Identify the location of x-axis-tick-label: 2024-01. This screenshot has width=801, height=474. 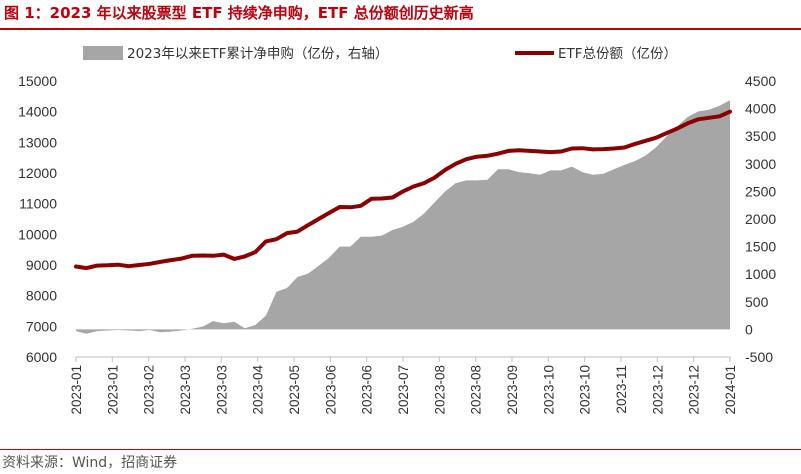
(730, 390).